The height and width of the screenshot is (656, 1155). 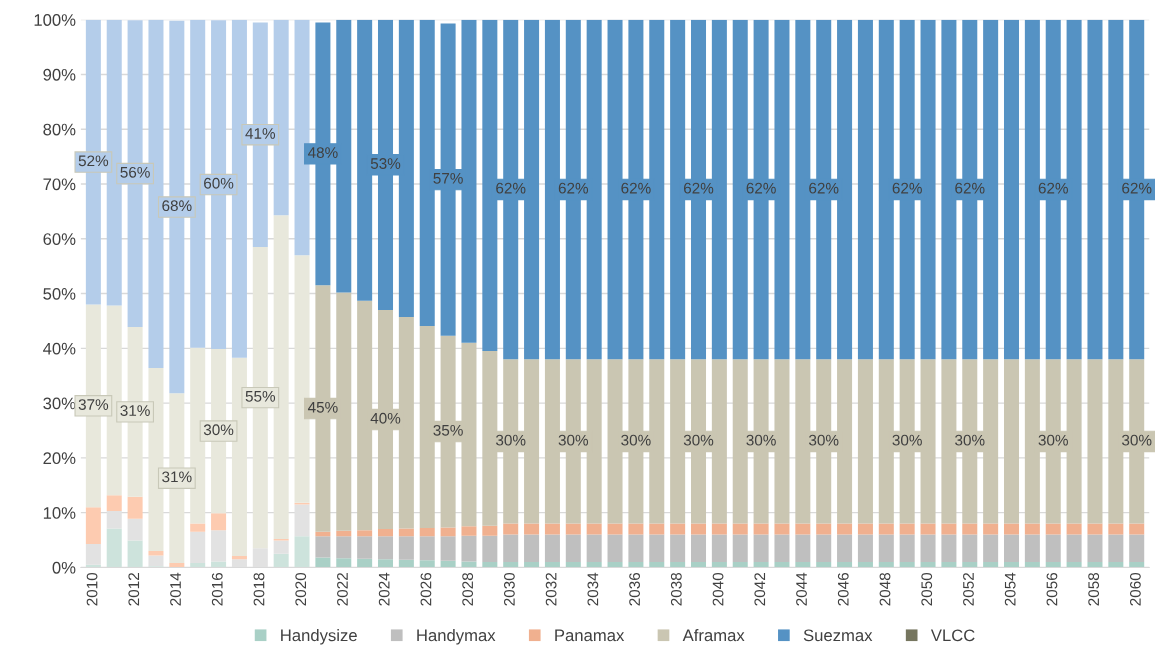 I want to click on x-tick-label: 2050, so click(x=927, y=589).